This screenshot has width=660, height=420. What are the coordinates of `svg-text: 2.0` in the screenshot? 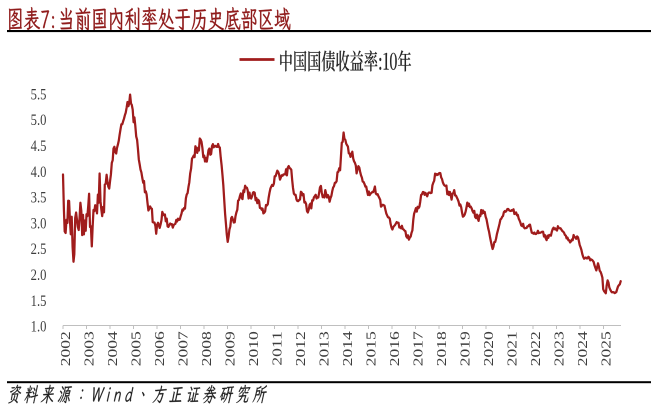 It's located at (39, 276).